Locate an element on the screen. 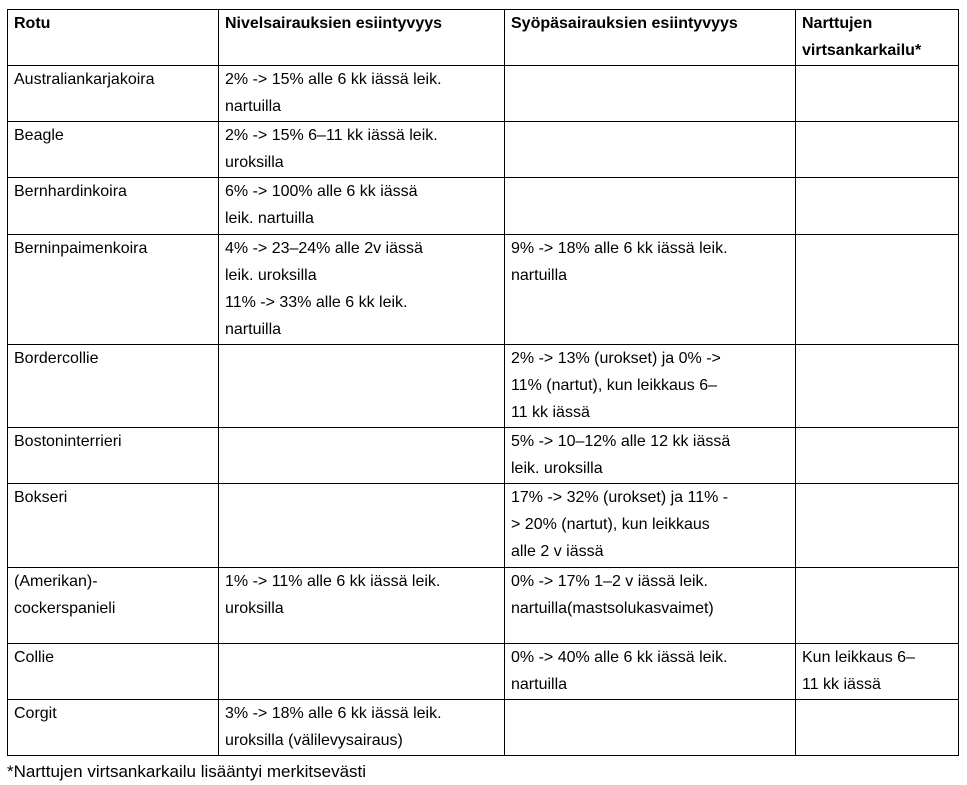 The width and height of the screenshot is (967, 785). cell-breed: Bokseri is located at coordinates (113, 525).